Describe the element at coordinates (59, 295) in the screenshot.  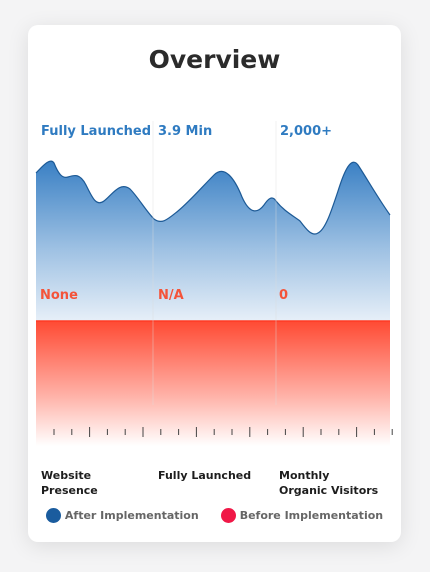
I see `before-value-website-presence: None` at that location.